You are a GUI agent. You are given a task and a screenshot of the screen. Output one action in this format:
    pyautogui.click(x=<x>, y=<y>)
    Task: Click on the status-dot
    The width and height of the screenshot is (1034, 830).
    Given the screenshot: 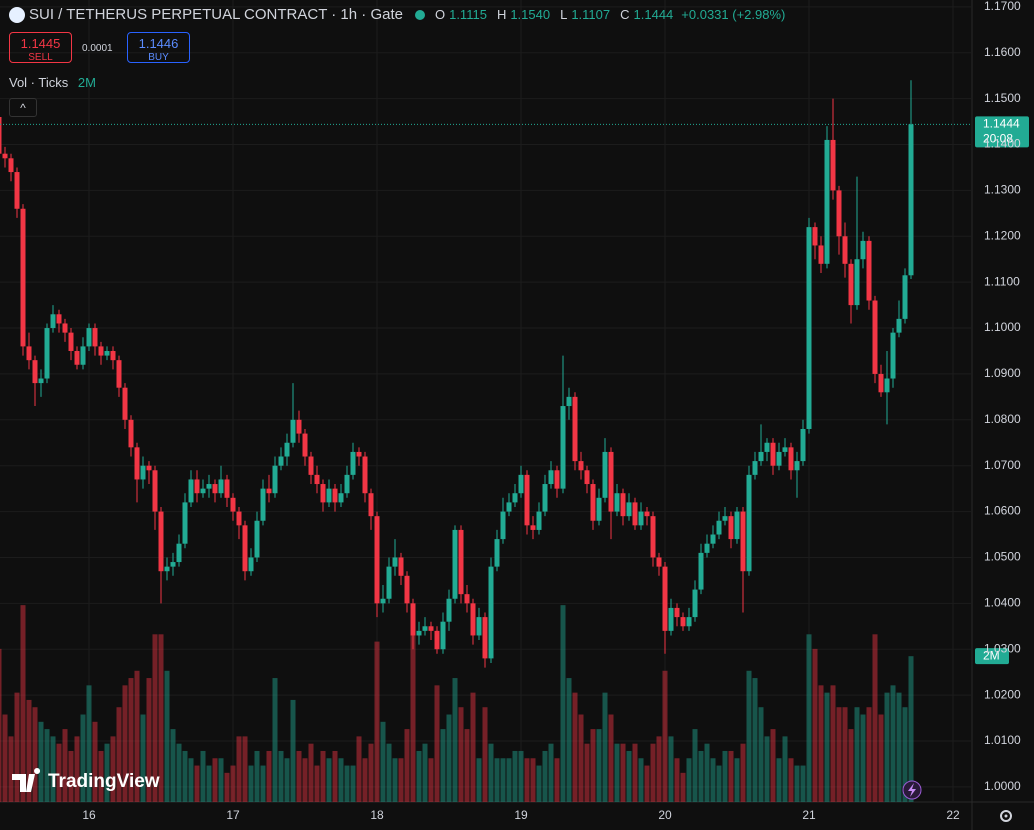 What is the action you would take?
    pyautogui.click(x=419, y=14)
    